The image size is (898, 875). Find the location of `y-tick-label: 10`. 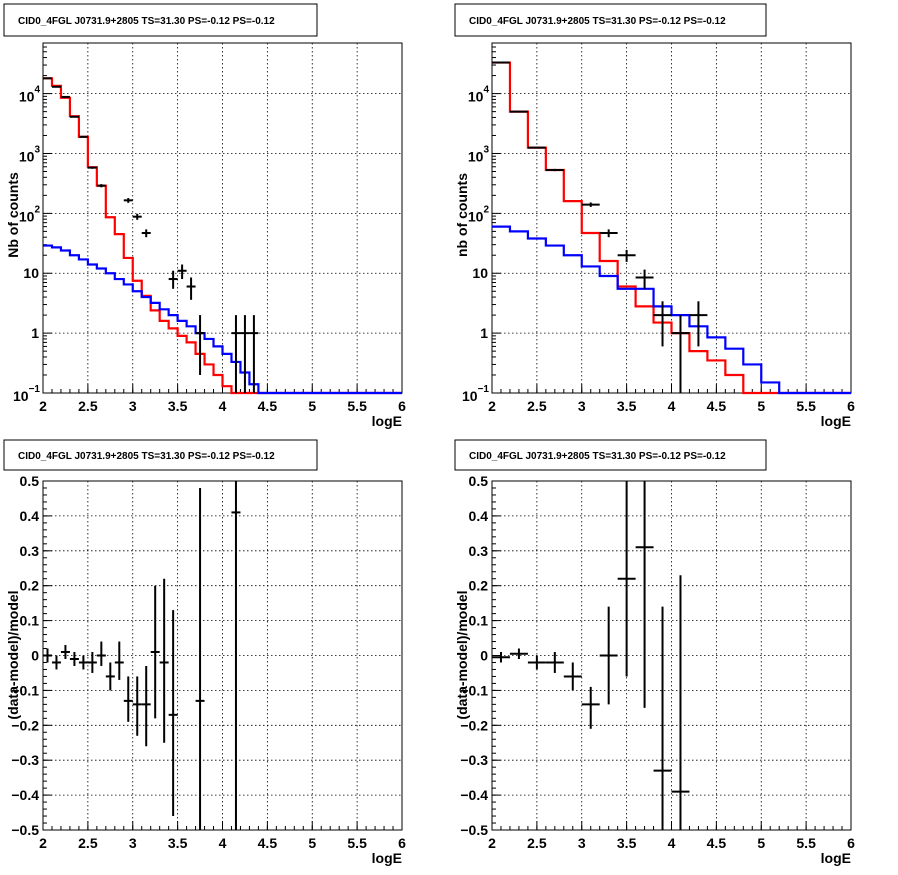

y-tick-label: 10 is located at coordinates (31, 273).